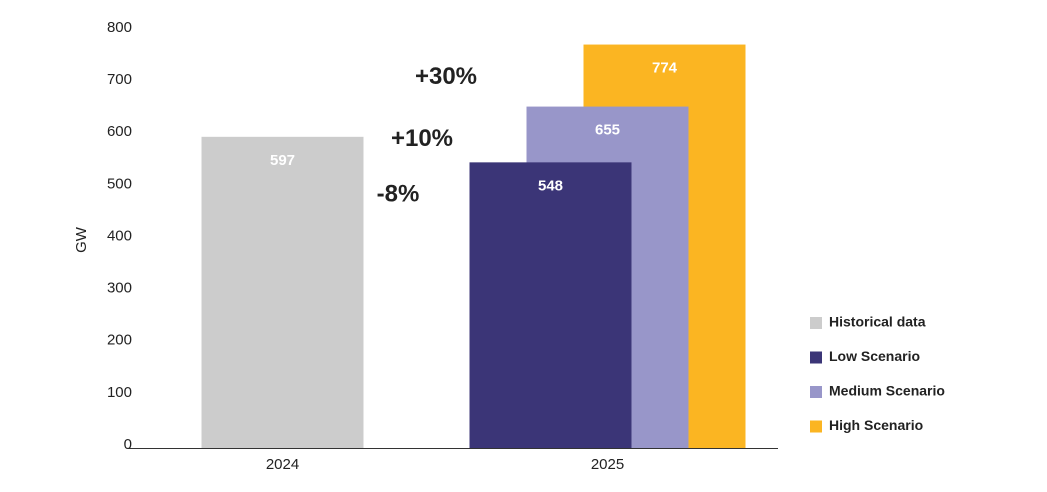 The height and width of the screenshot is (492, 1047). Describe the element at coordinates (119, 392) in the screenshot. I see `y-tick-label: 100` at that location.